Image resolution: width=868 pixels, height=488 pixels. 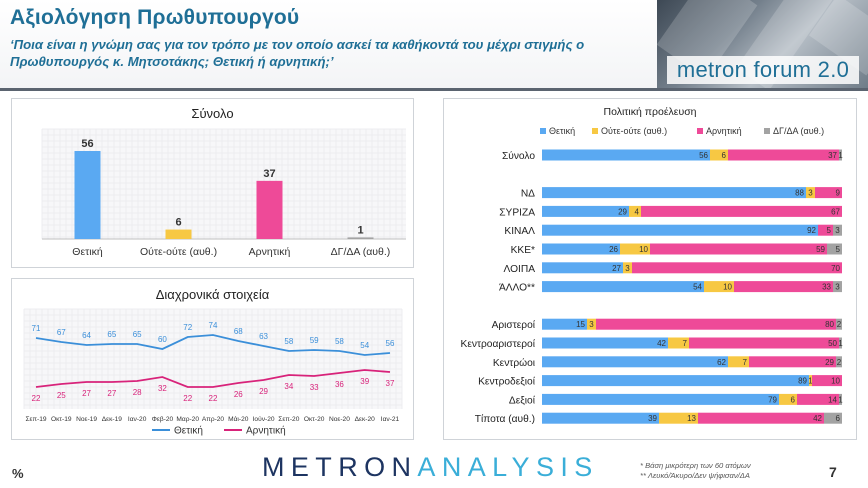 I want to click on point-label: 33, so click(x=314, y=387).